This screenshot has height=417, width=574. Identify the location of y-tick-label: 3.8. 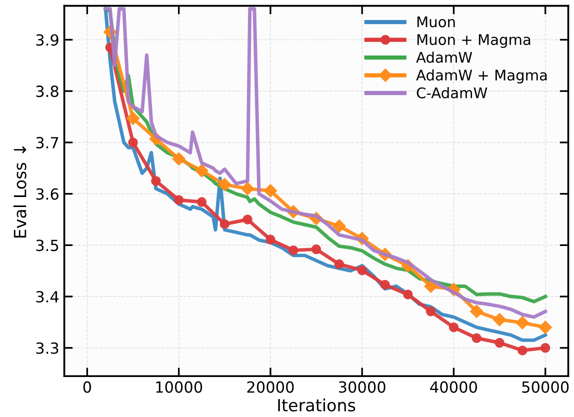
(47, 92).